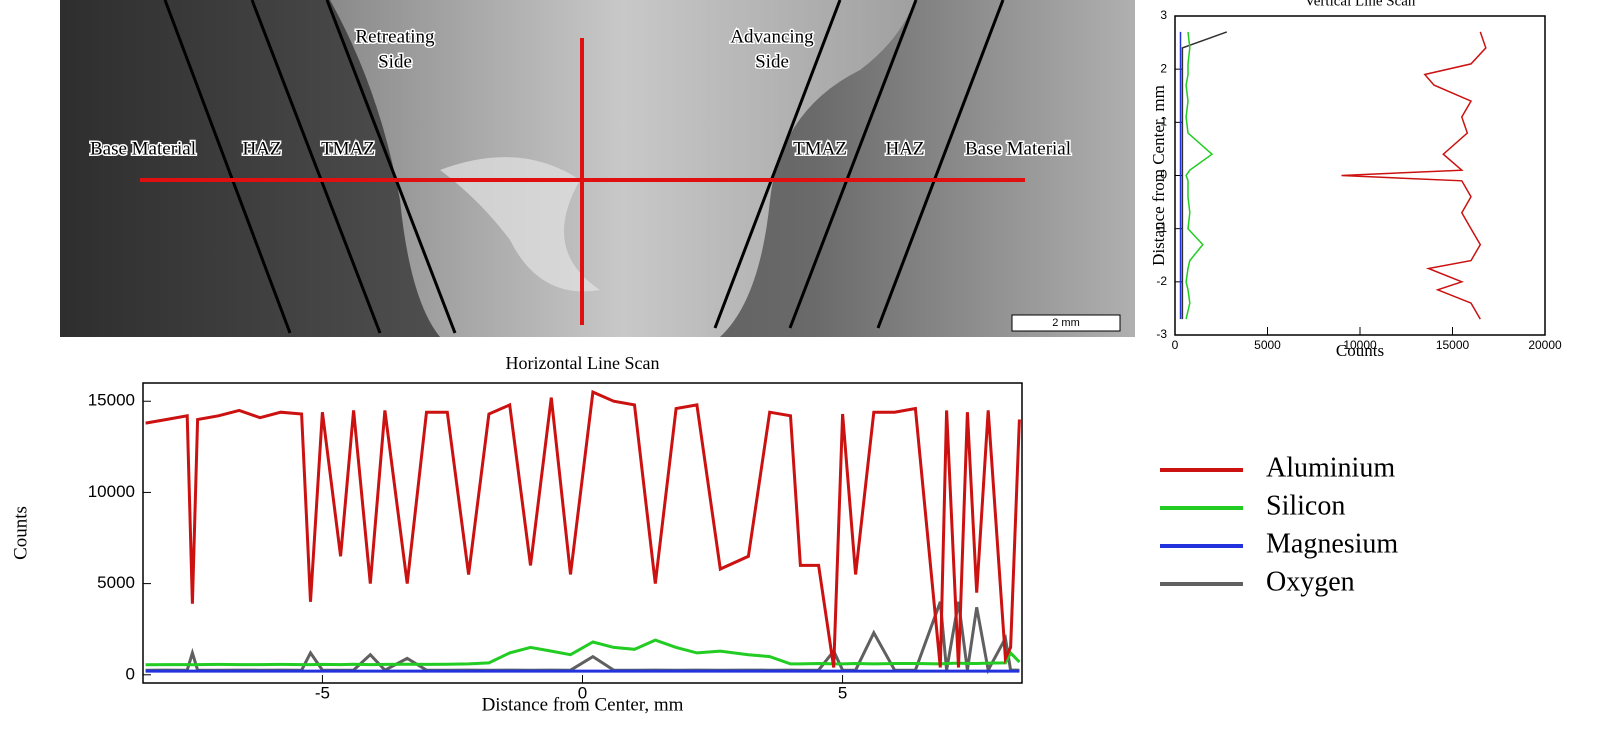  What do you see at coordinates (322, 692) in the screenshot?
I see `x-tick-label: -5` at bounding box center [322, 692].